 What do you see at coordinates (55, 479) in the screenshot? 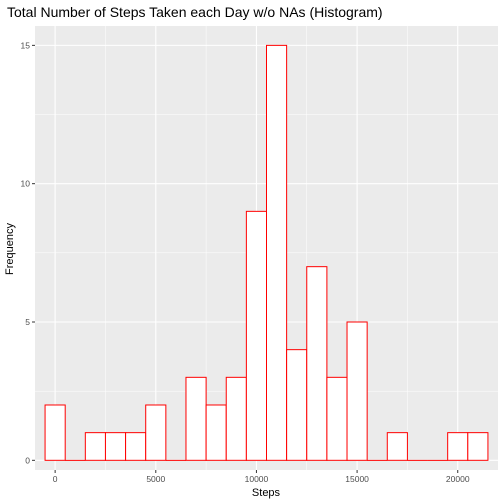
I see `x-tick-label: 0` at bounding box center [55, 479].